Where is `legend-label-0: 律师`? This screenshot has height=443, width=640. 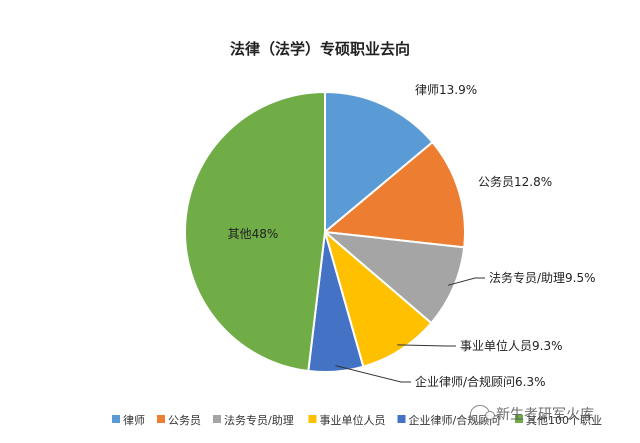
legend-label-0: 律师 is located at coordinates (134, 420).